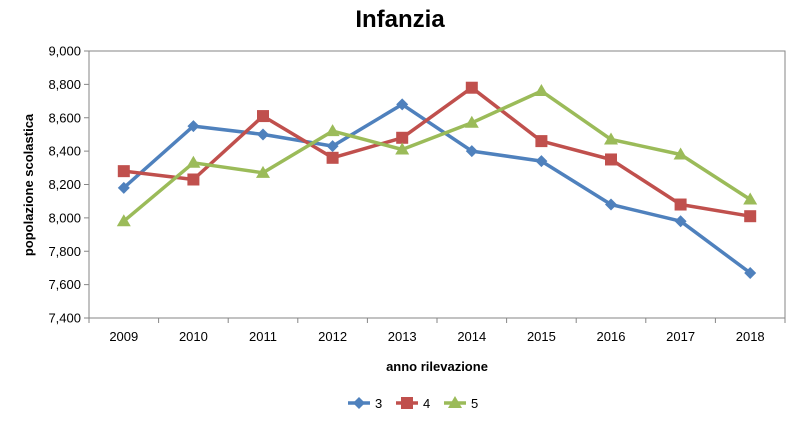 This screenshot has width=800, height=434. Describe the element at coordinates (263, 336) in the screenshot. I see `x-tick-label: 2011` at that location.